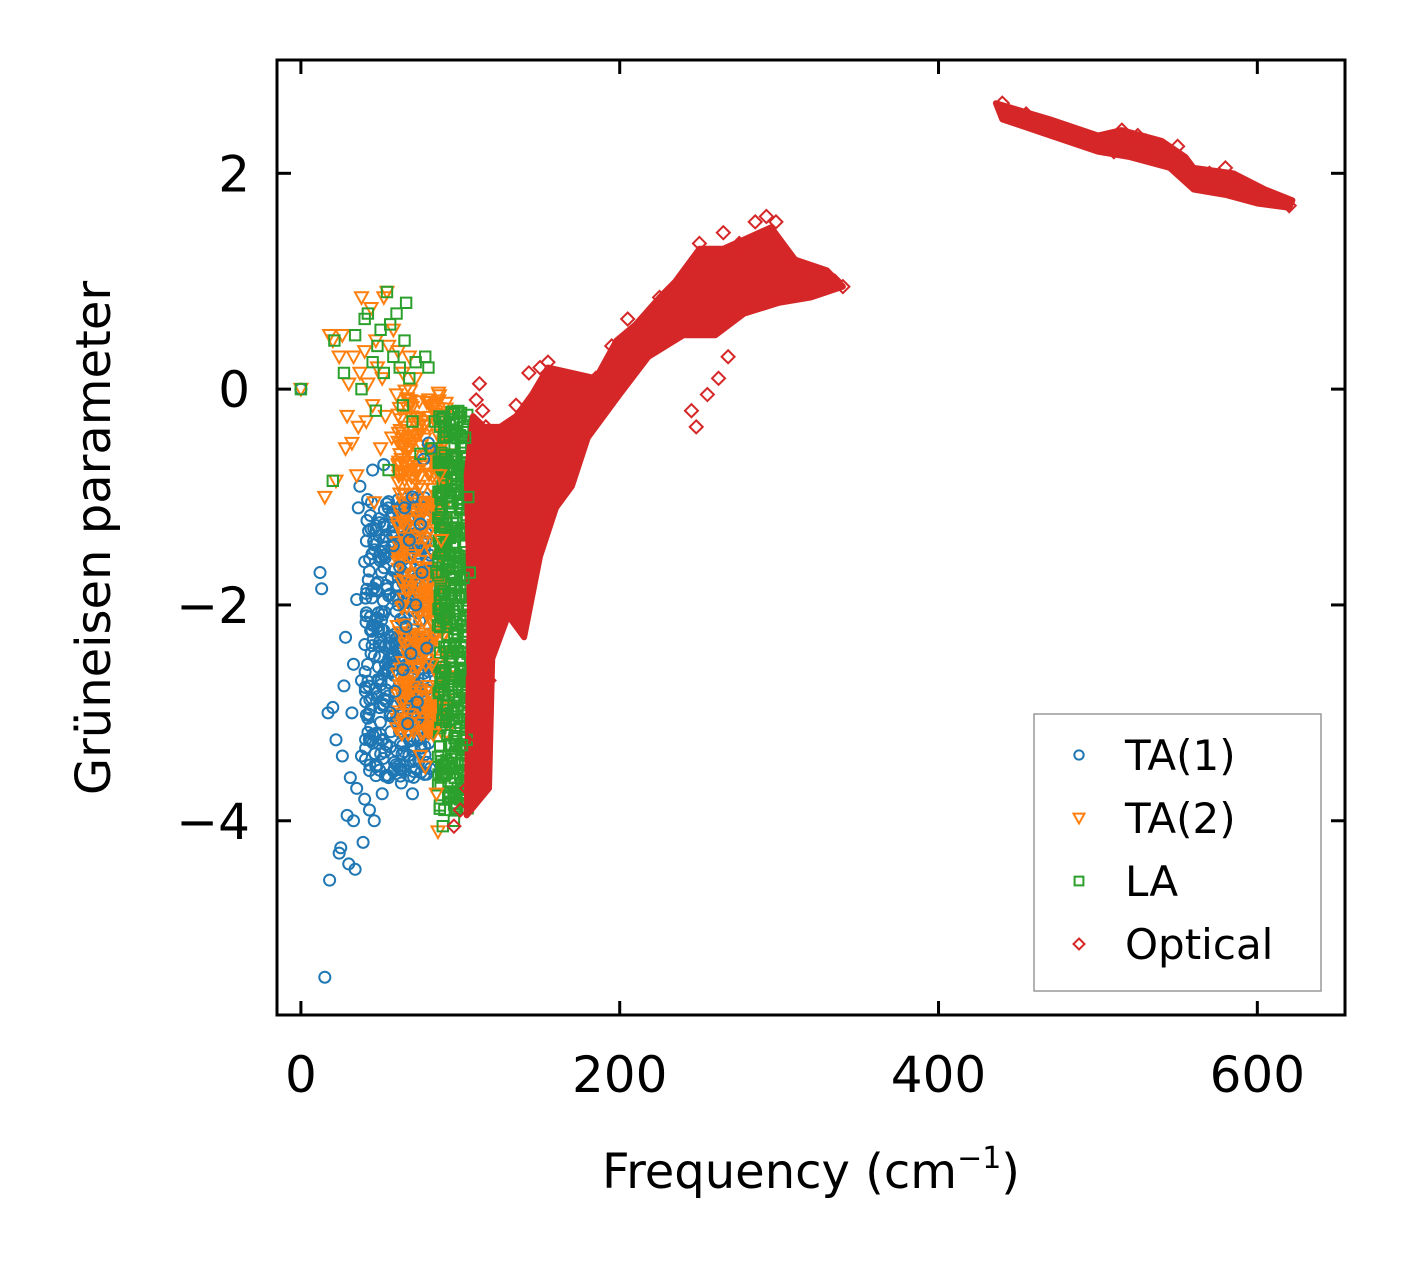  What do you see at coordinates (301, 1075) in the screenshot?
I see `x-tick-label: 0` at bounding box center [301, 1075].